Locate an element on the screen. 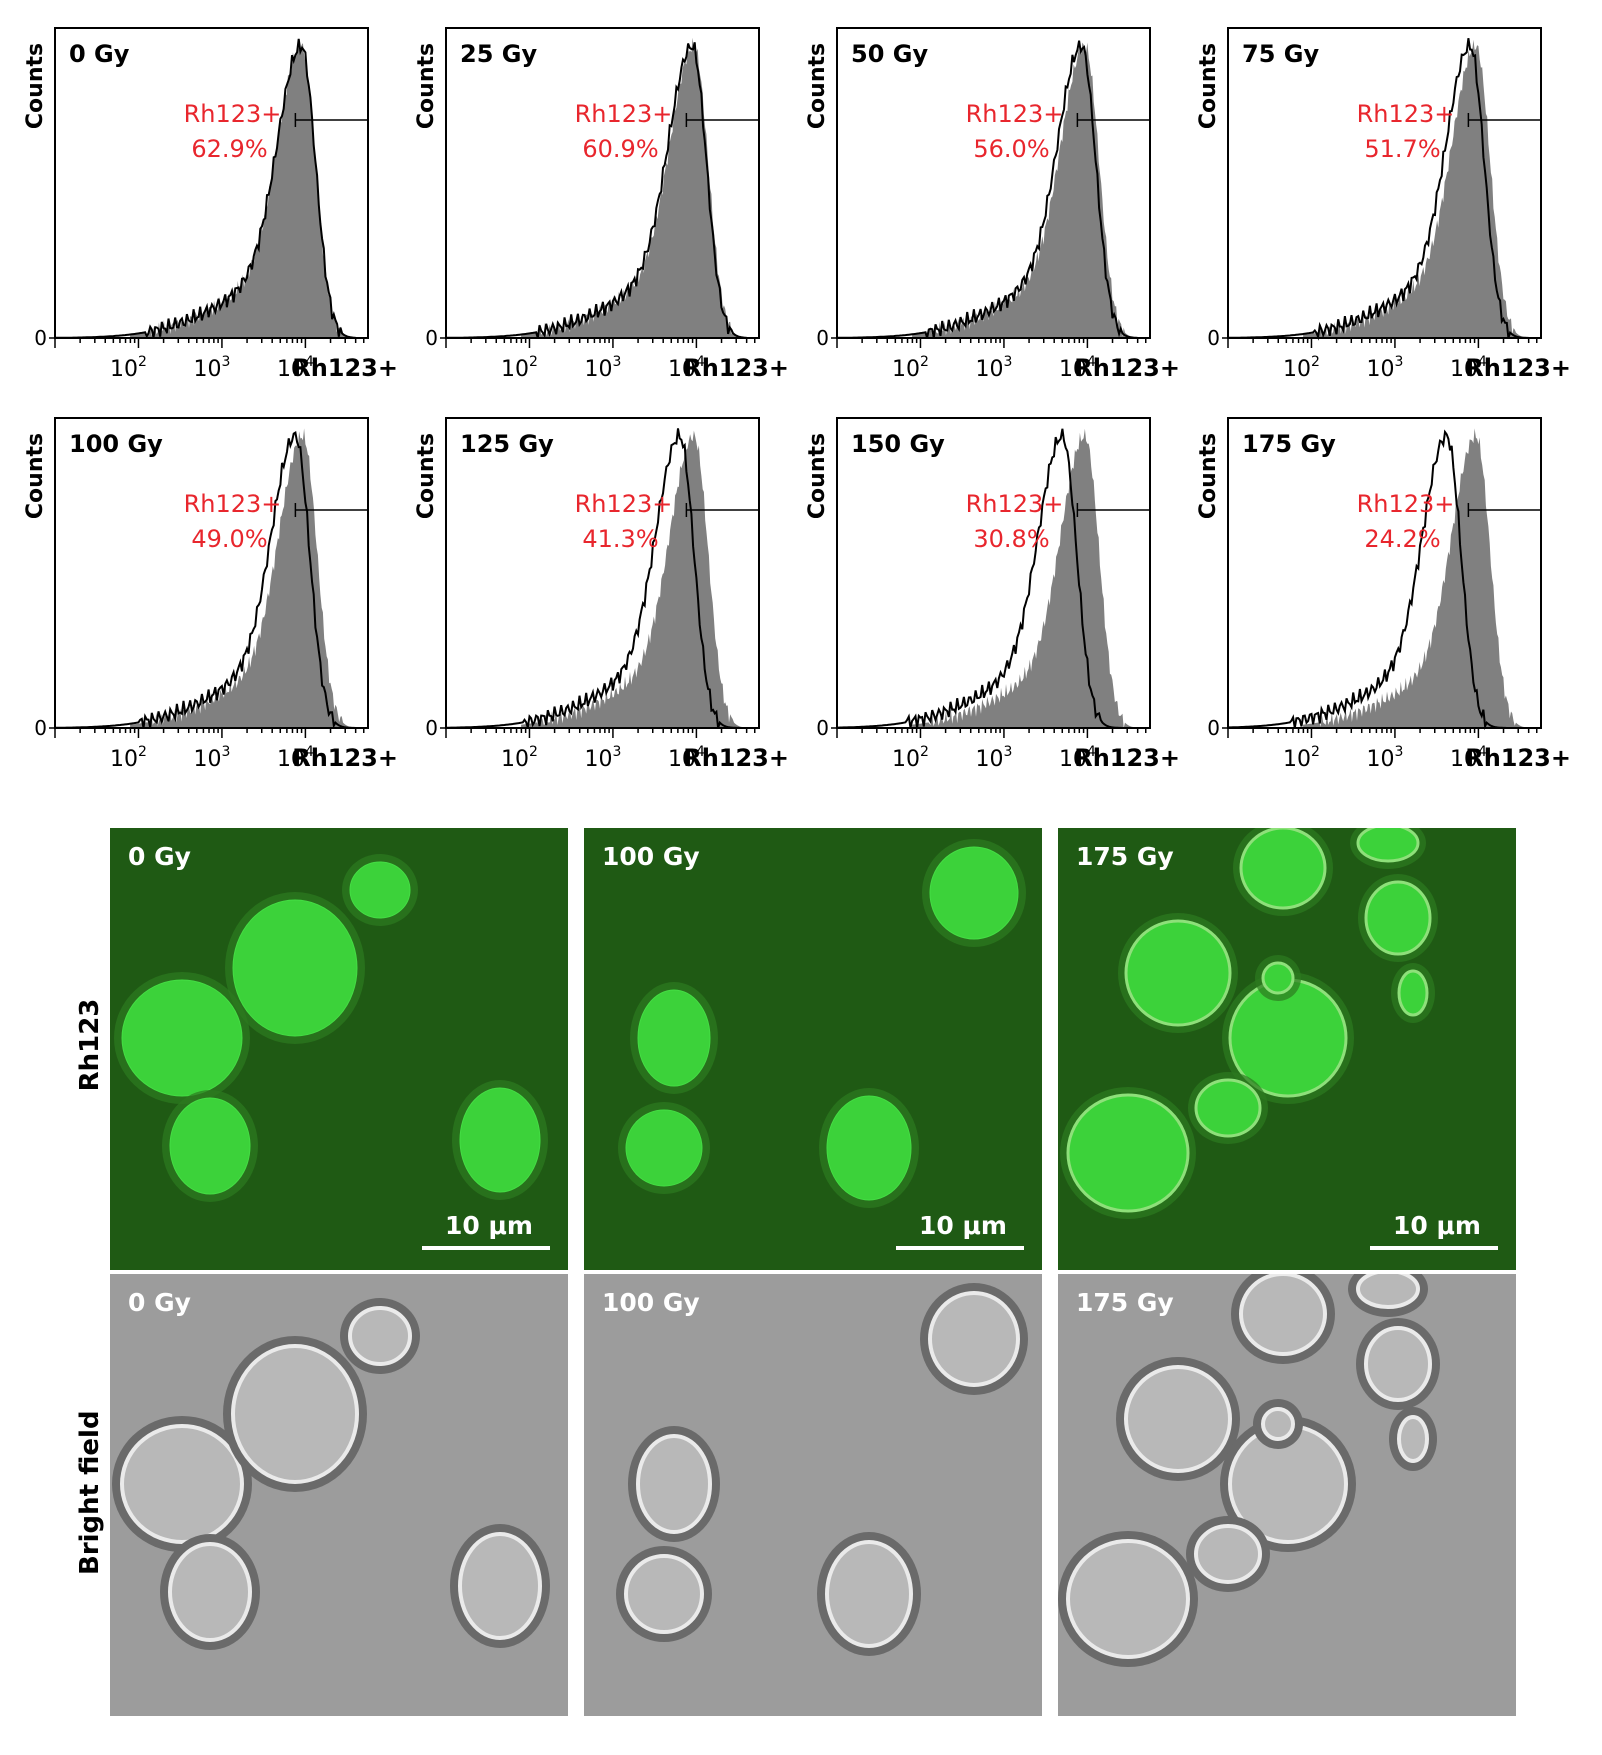  gate-value: 49.0% is located at coordinates (229, 539).